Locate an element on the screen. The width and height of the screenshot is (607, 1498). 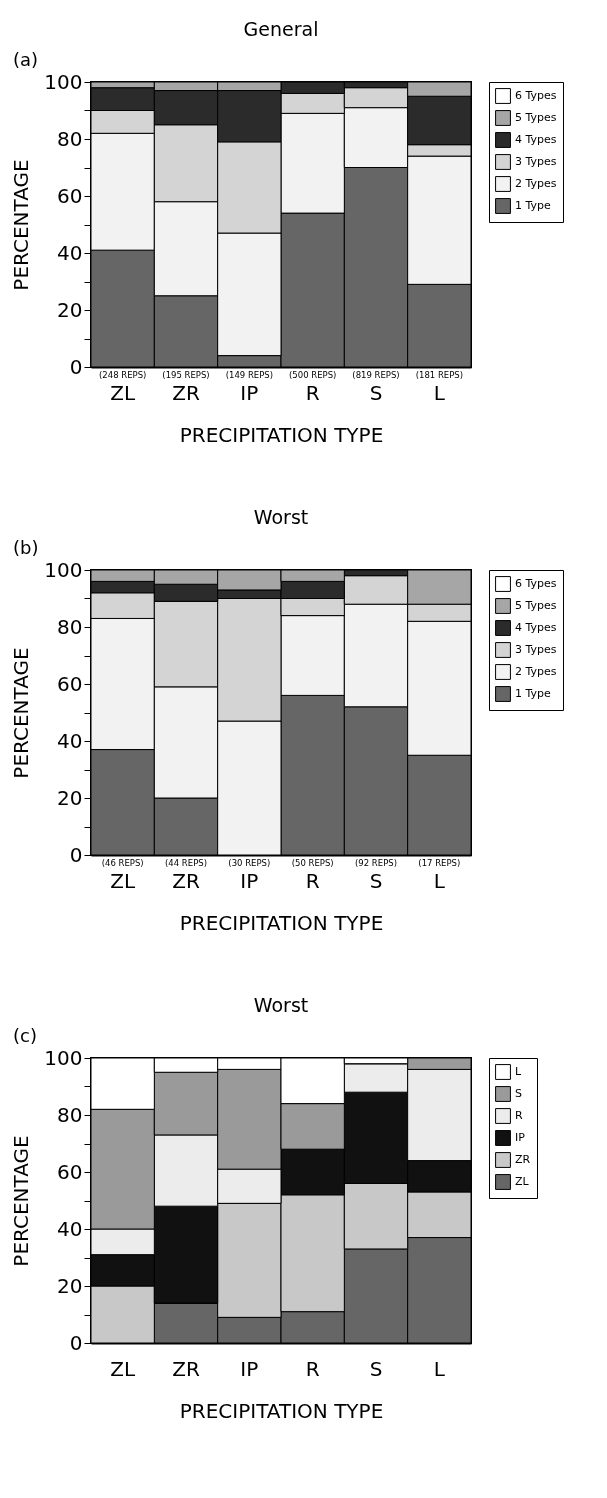
annotation: (30 REPS) is located at coordinates (249, 863).